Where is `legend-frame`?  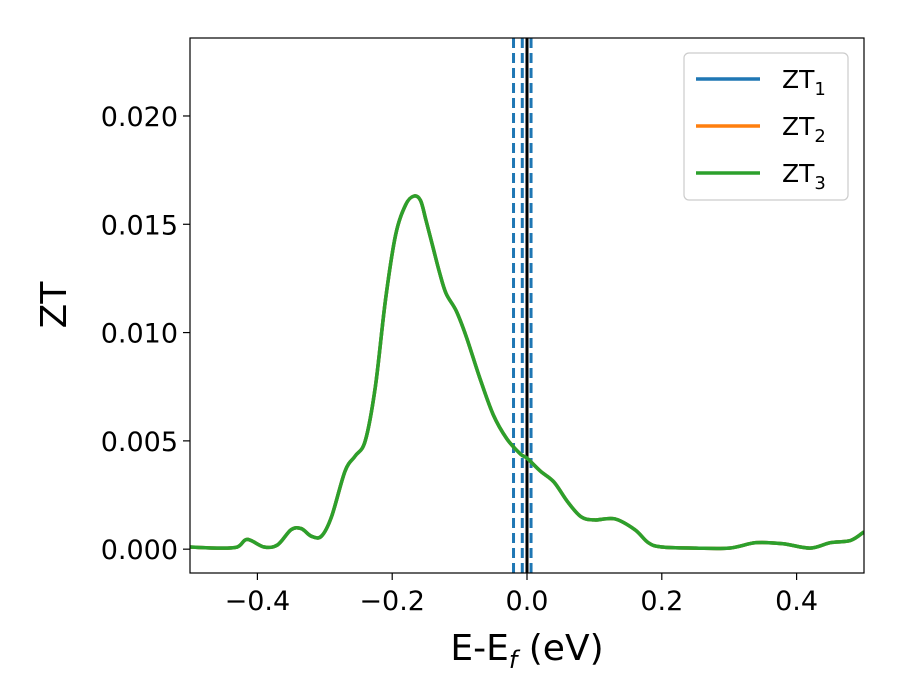 legend-frame is located at coordinates (766, 126).